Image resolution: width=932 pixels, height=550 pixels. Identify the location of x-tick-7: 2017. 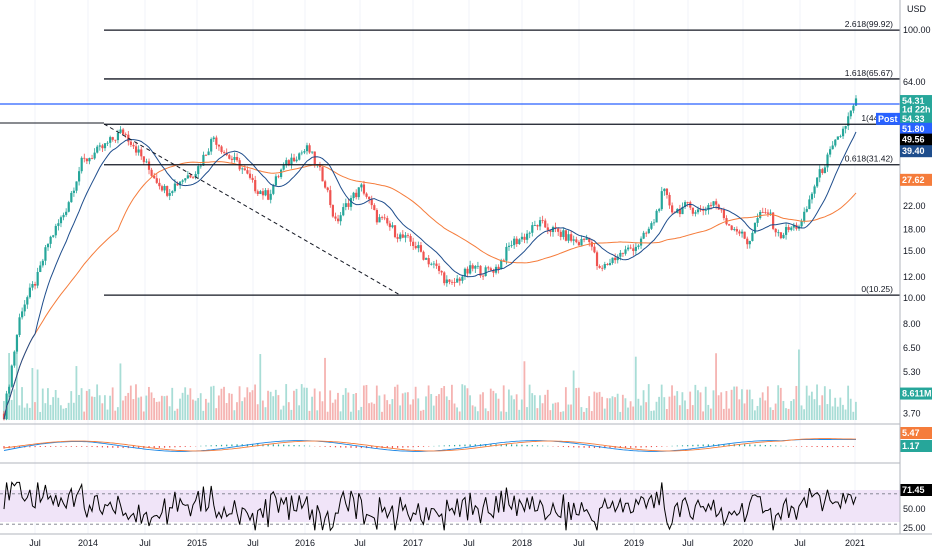
(413, 543).